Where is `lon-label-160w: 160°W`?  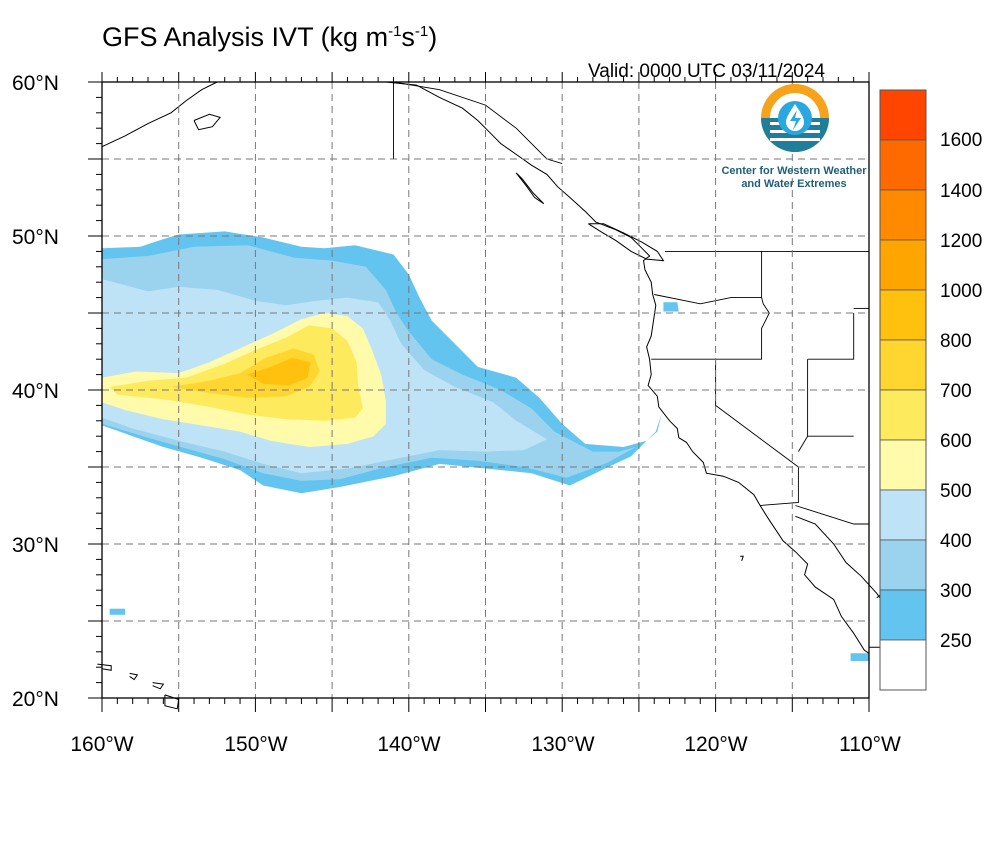
lon-label-160w: 160°W is located at coordinates (102, 744).